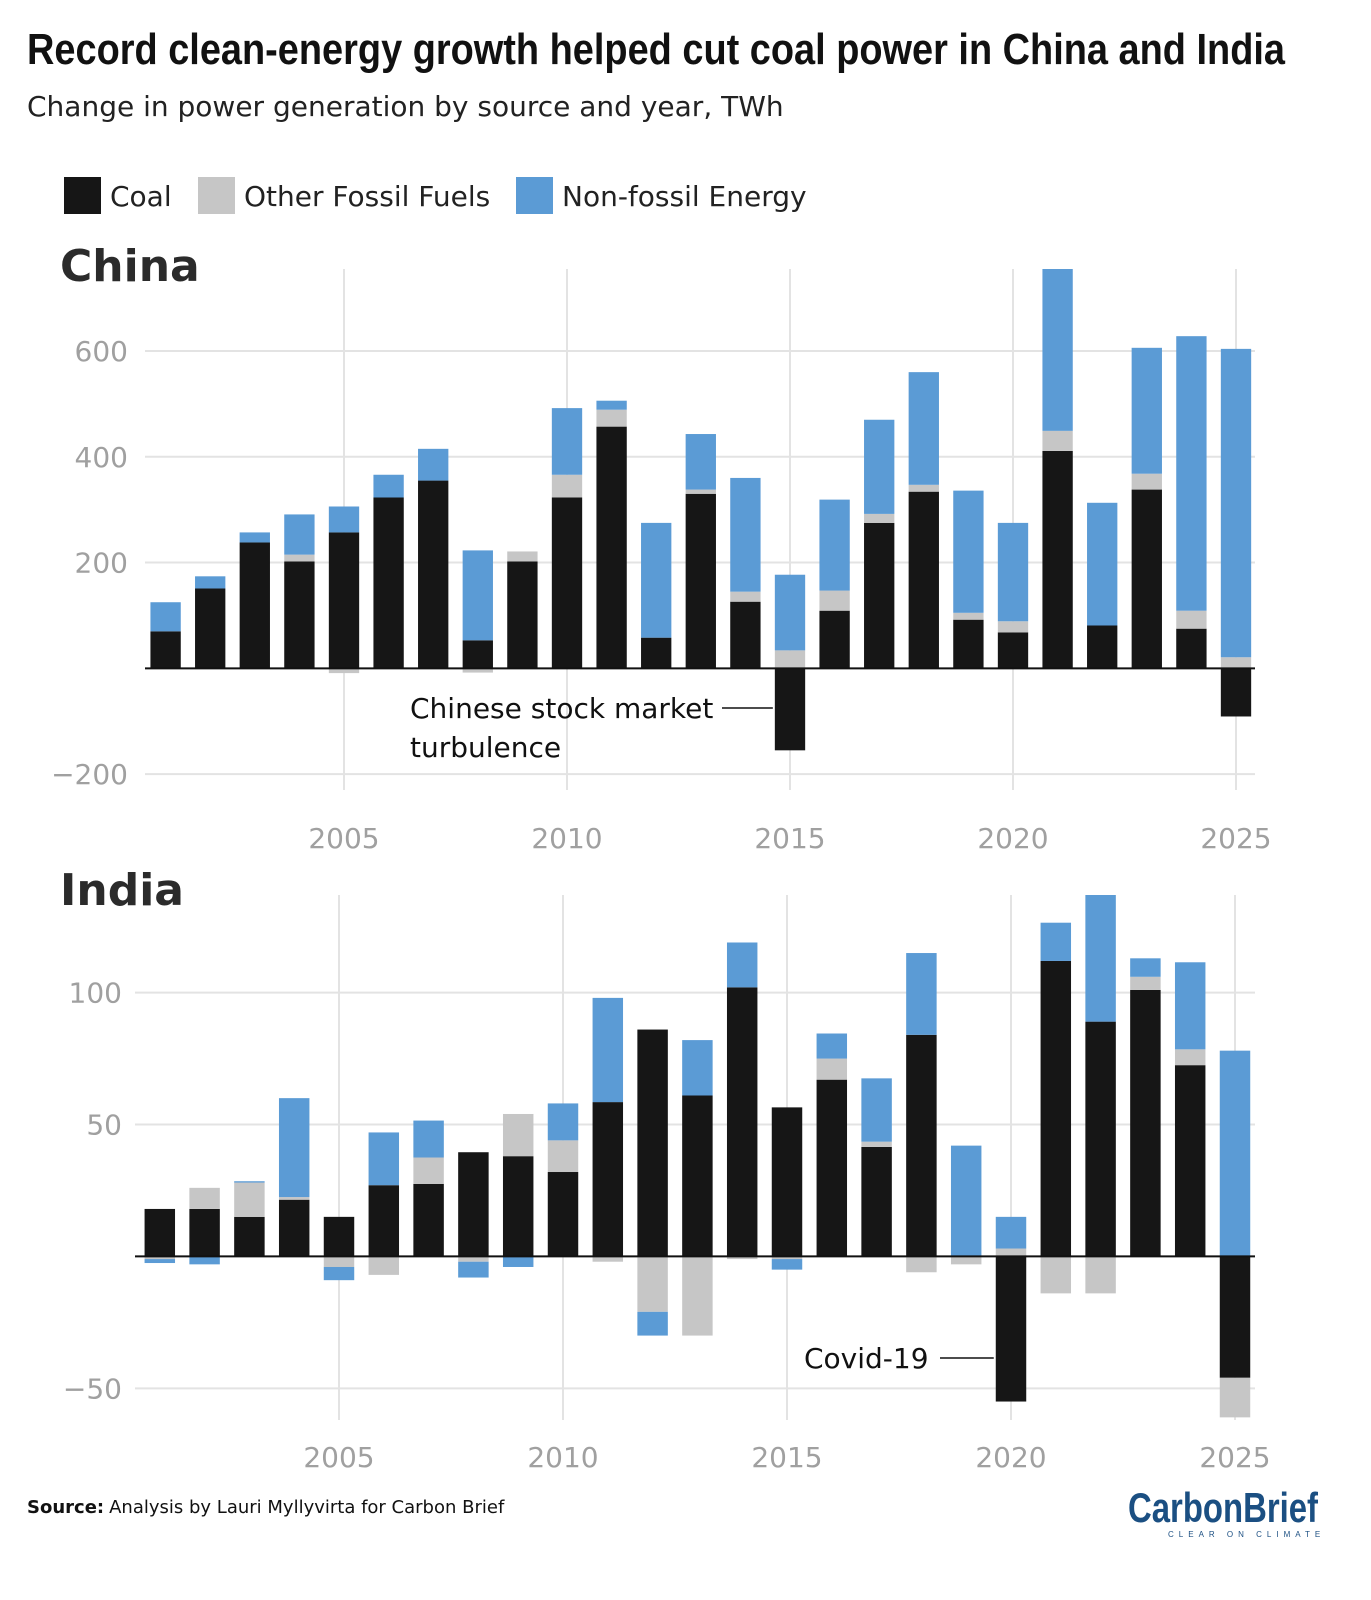 This screenshot has height=1600, width=1371. I want to click on bar-coal-2013, so click(700, 581).